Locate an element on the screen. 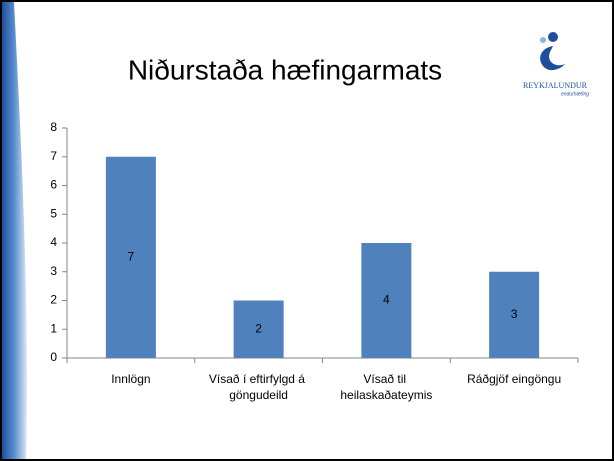 The width and height of the screenshot is (614, 461). x-tick-label: Vísað til heilaskaðateymis is located at coordinates (386, 387).